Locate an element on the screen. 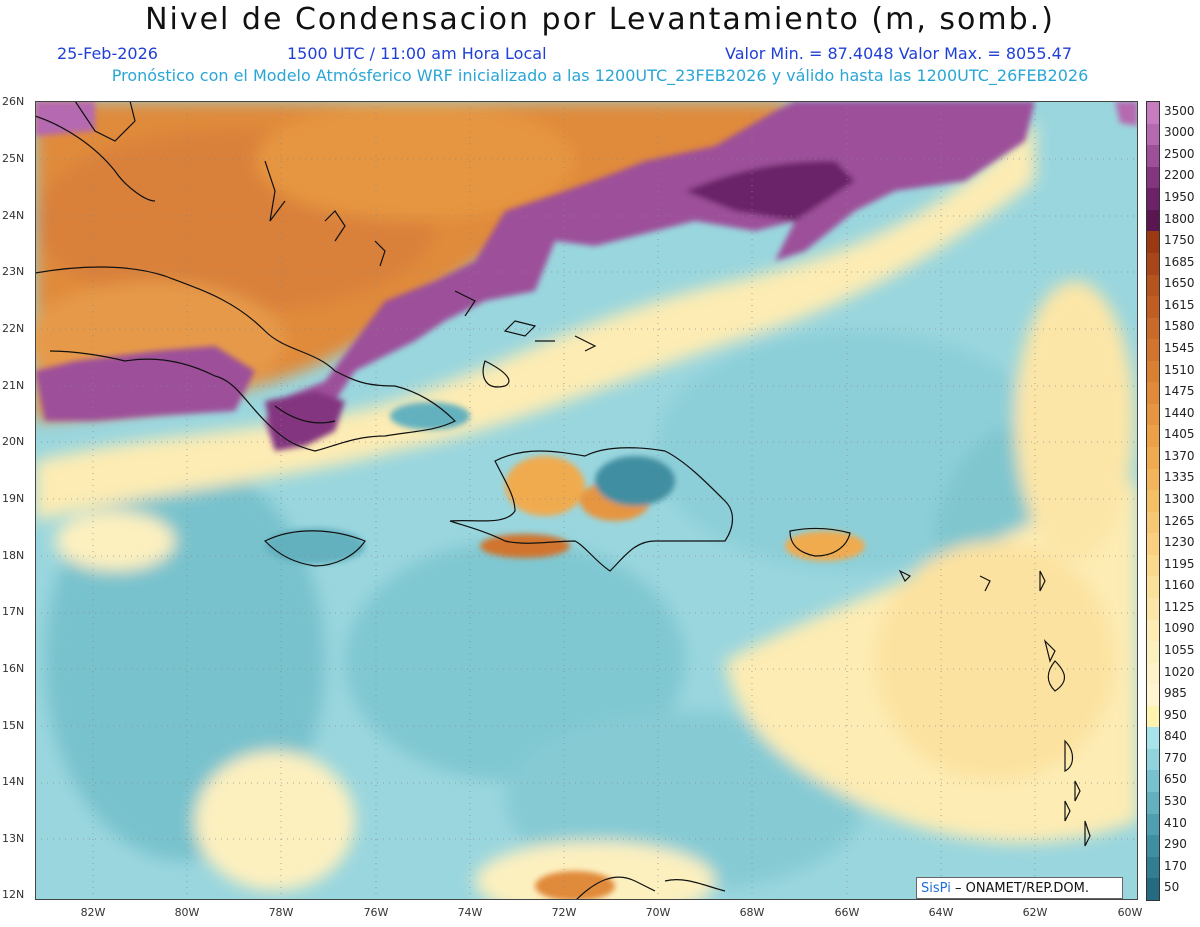 This screenshot has height=927, width=1200. colorbar-label: 1545 is located at coordinates (1179, 348).